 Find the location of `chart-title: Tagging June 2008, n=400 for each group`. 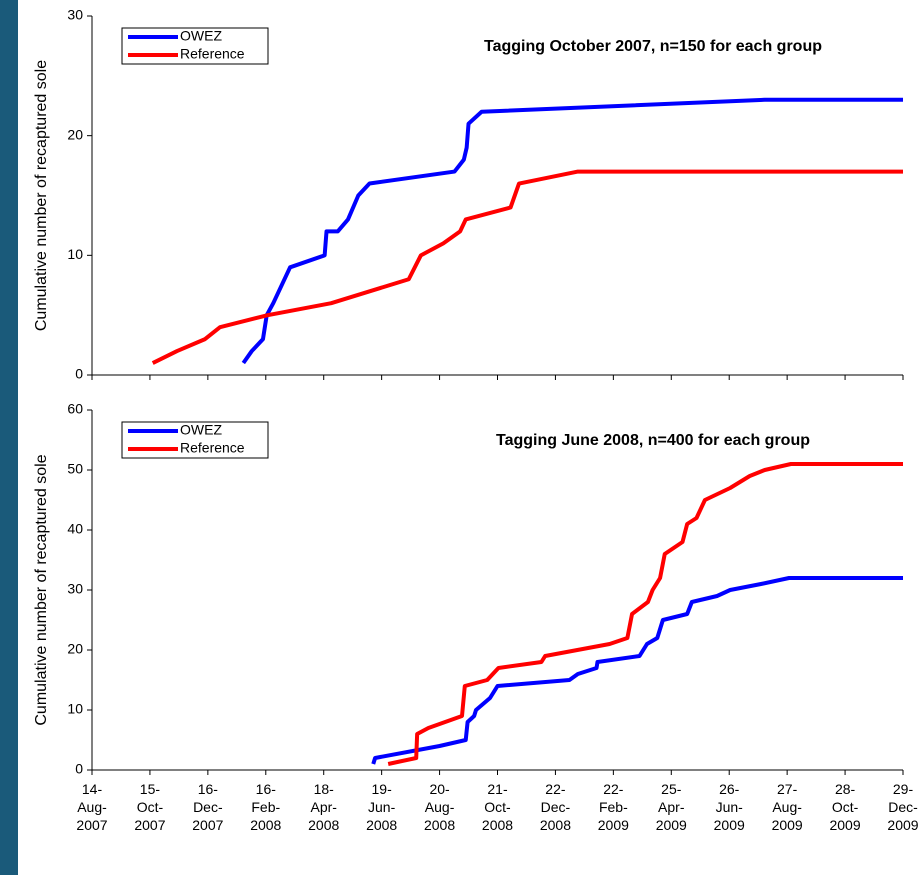

chart-title: Tagging June 2008, n=400 for each group is located at coordinates (653, 440).